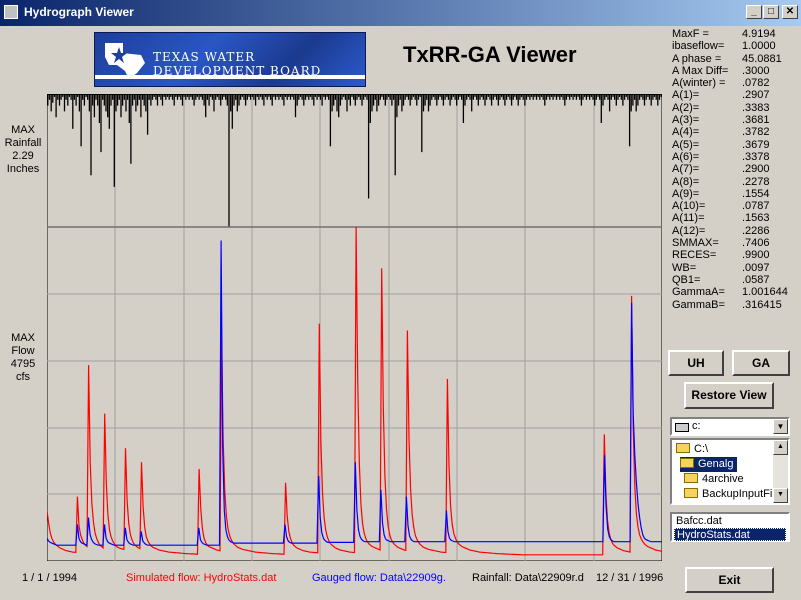  Describe the element at coordinates (686, 95) in the screenshot. I see `param-name: A(1)=` at that location.